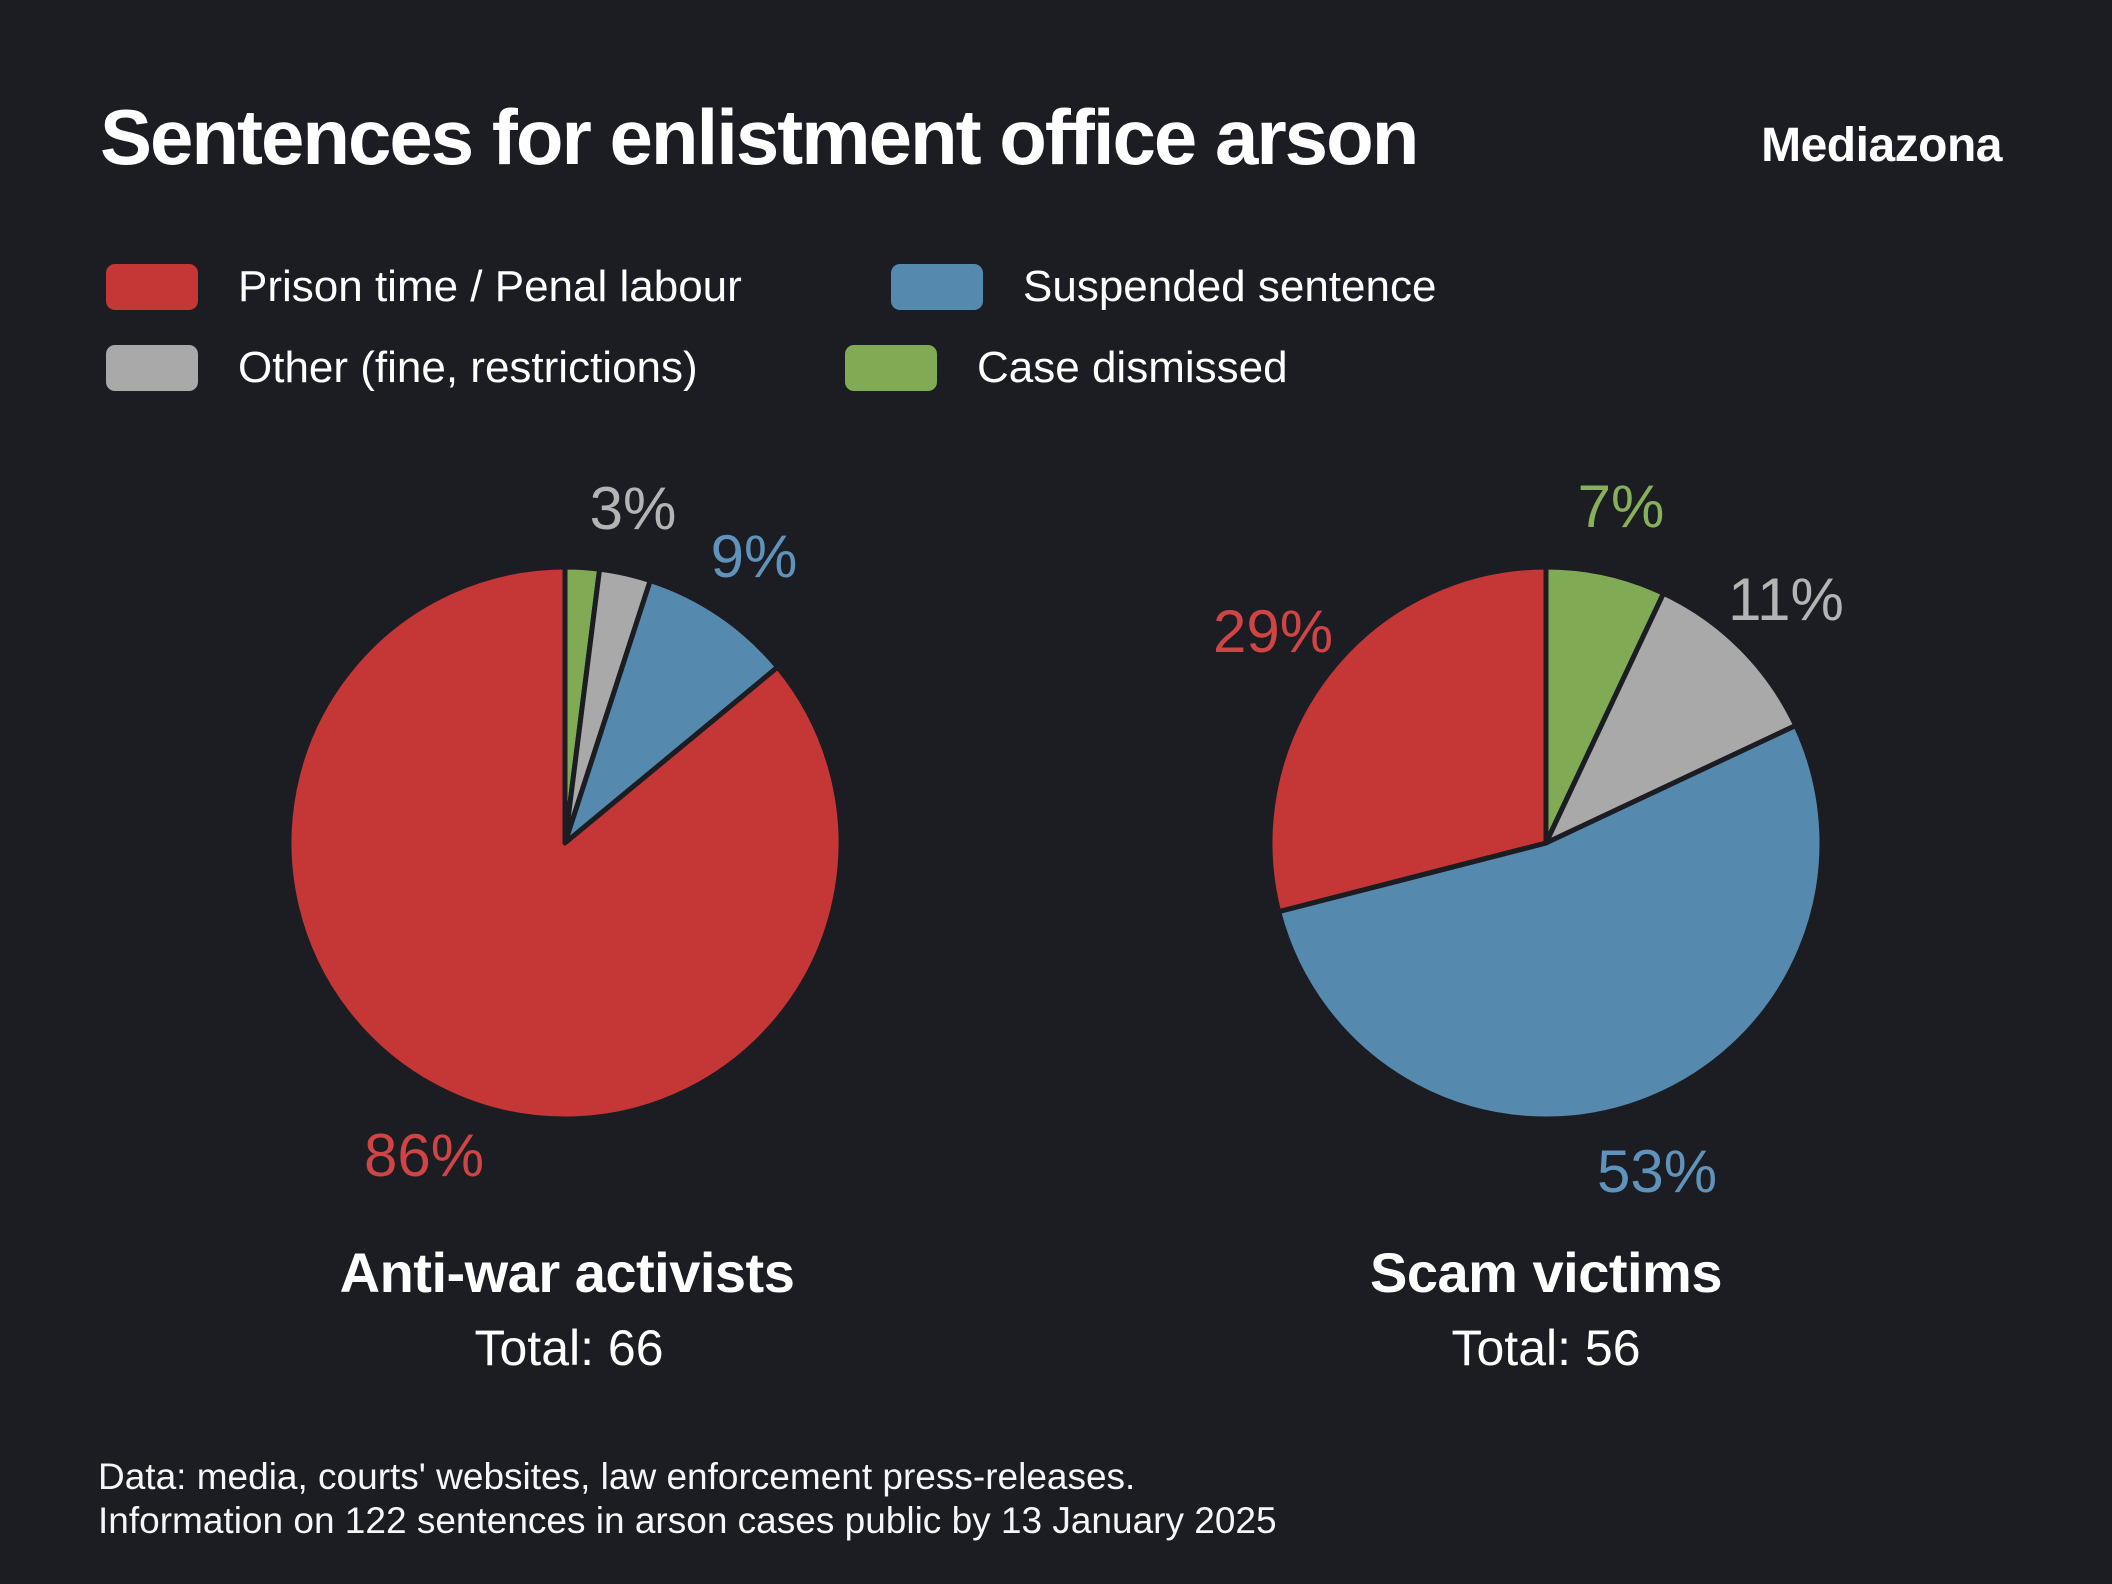 This screenshot has height=1584, width=2112. Describe the element at coordinates (1621, 506) in the screenshot. I see `pie-percent-label-green: 7%` at that location.